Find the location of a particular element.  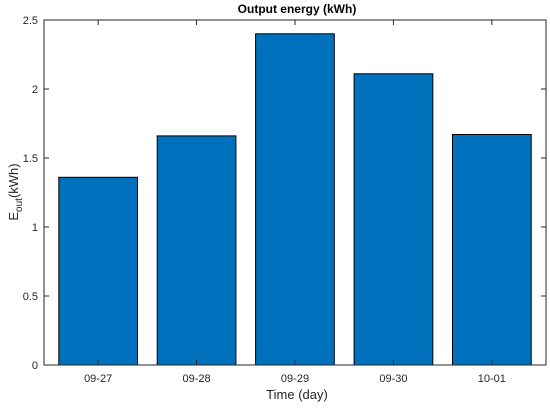

x-tick-label: 09-29 is located at coordinates (295, 379).